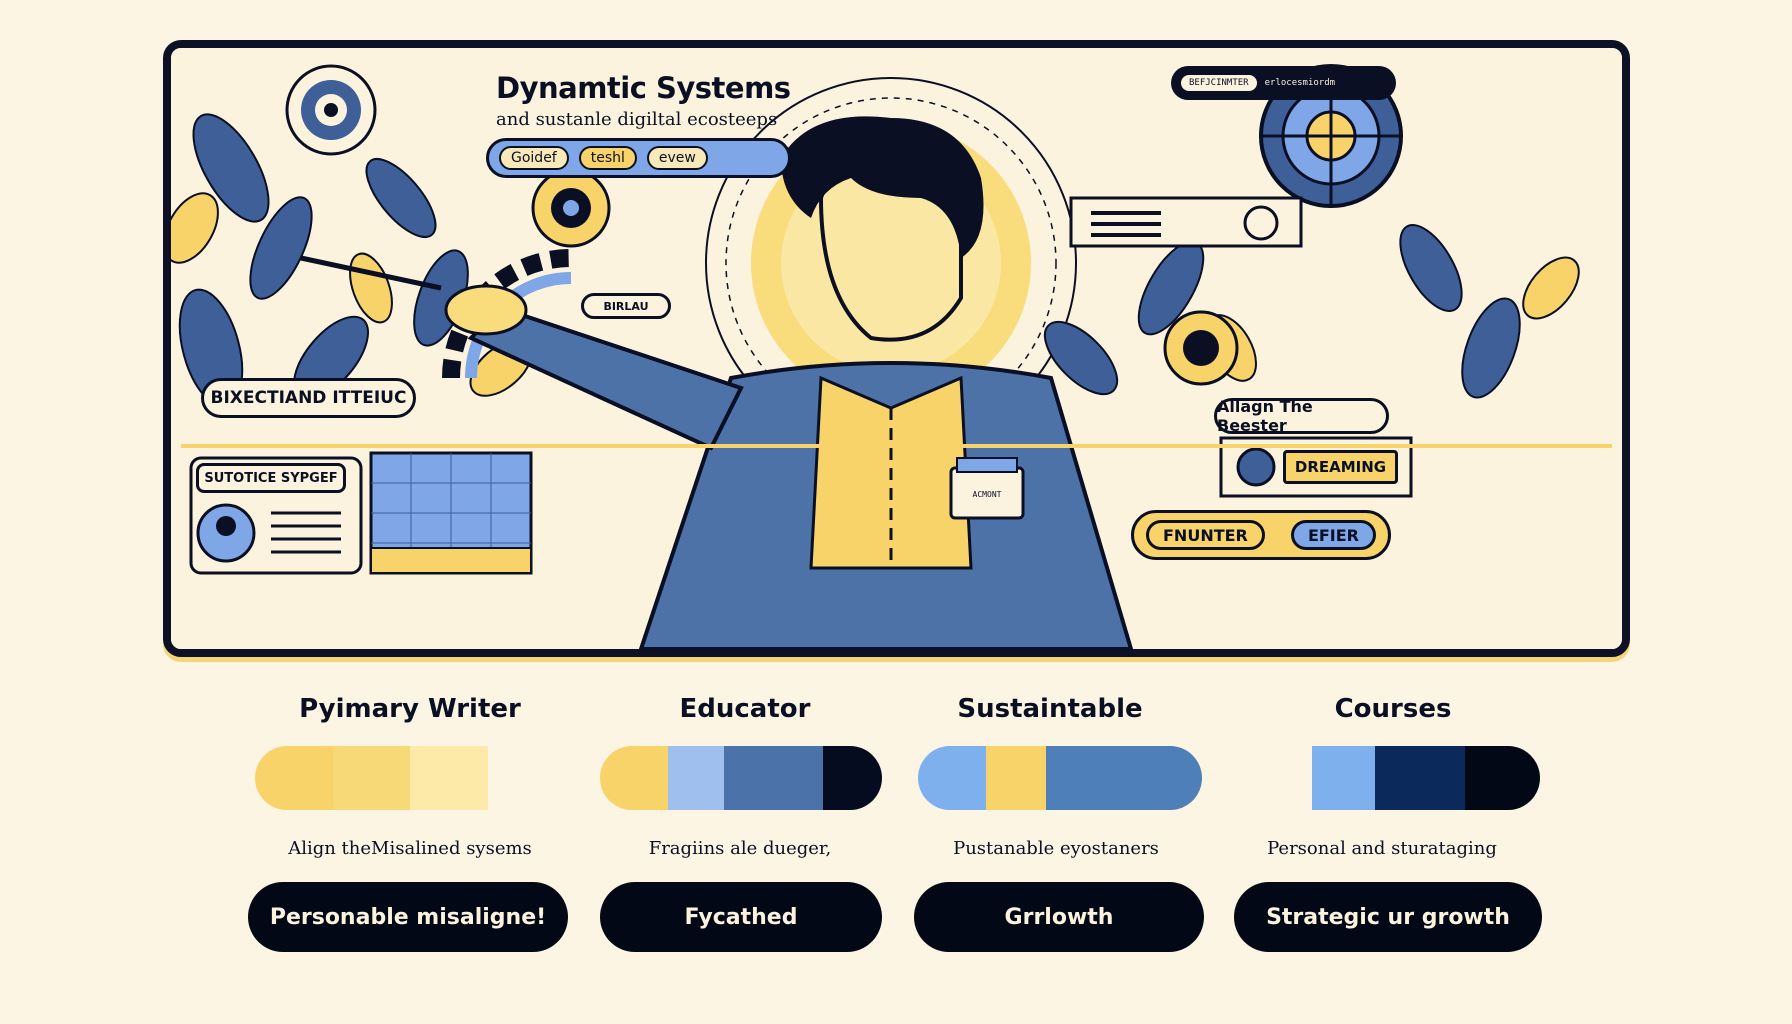 This screenshot has width=1792, height=1024. Describe the element at coordinates (638, 158) in the screenshot. I see `banner-tab-bar: Goidef teshl evew` at that location.